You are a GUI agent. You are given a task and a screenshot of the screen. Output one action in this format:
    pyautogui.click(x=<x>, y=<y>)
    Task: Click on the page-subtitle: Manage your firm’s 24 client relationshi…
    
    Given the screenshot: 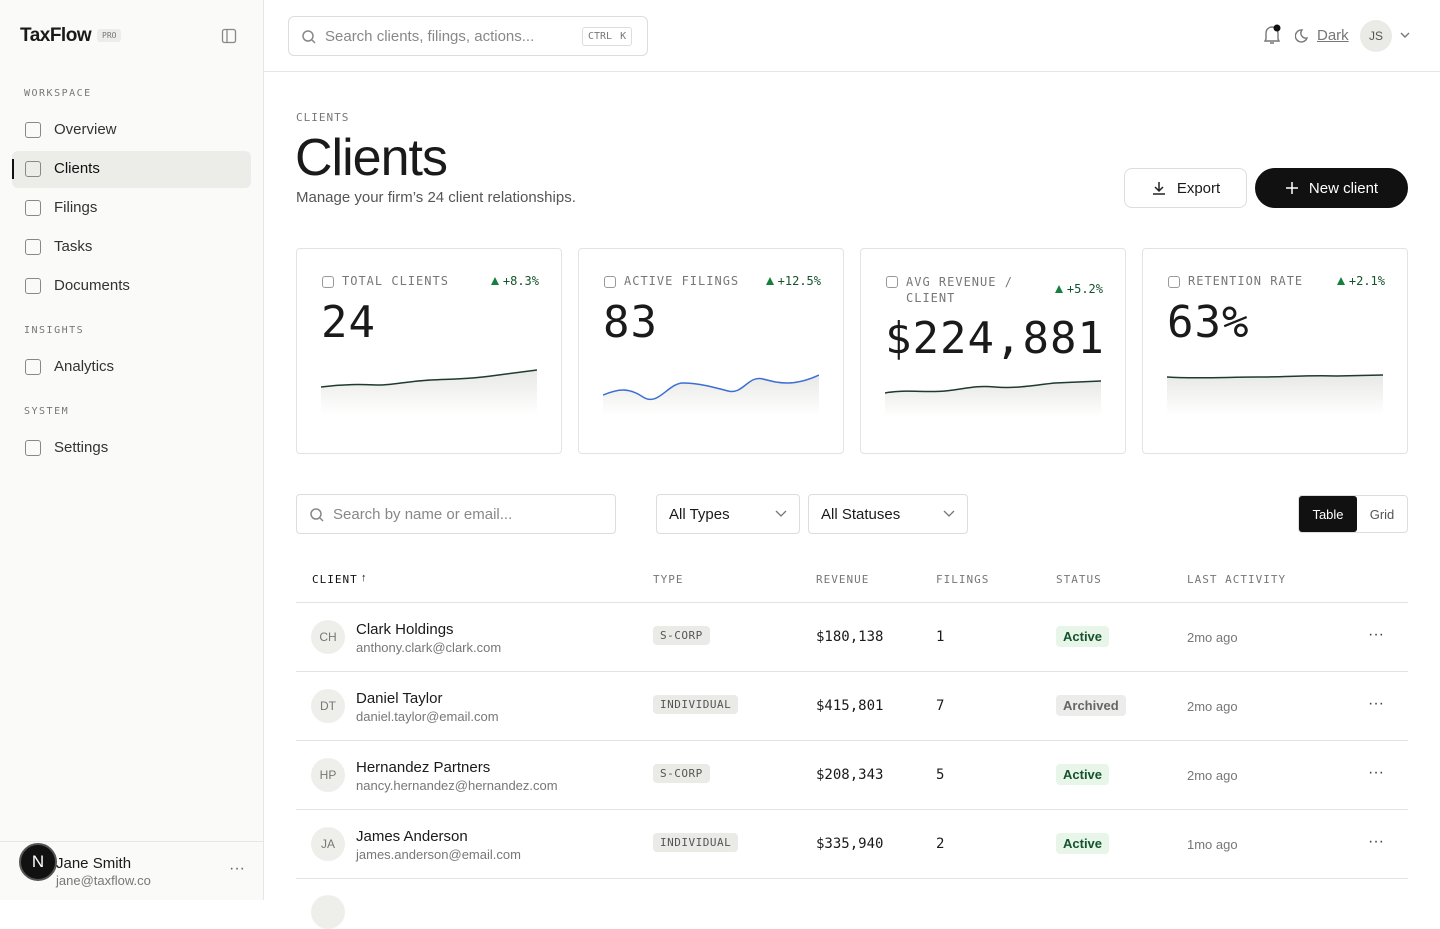 What is the action you would take?
    pyautogui.click(x=436, y=197)
    